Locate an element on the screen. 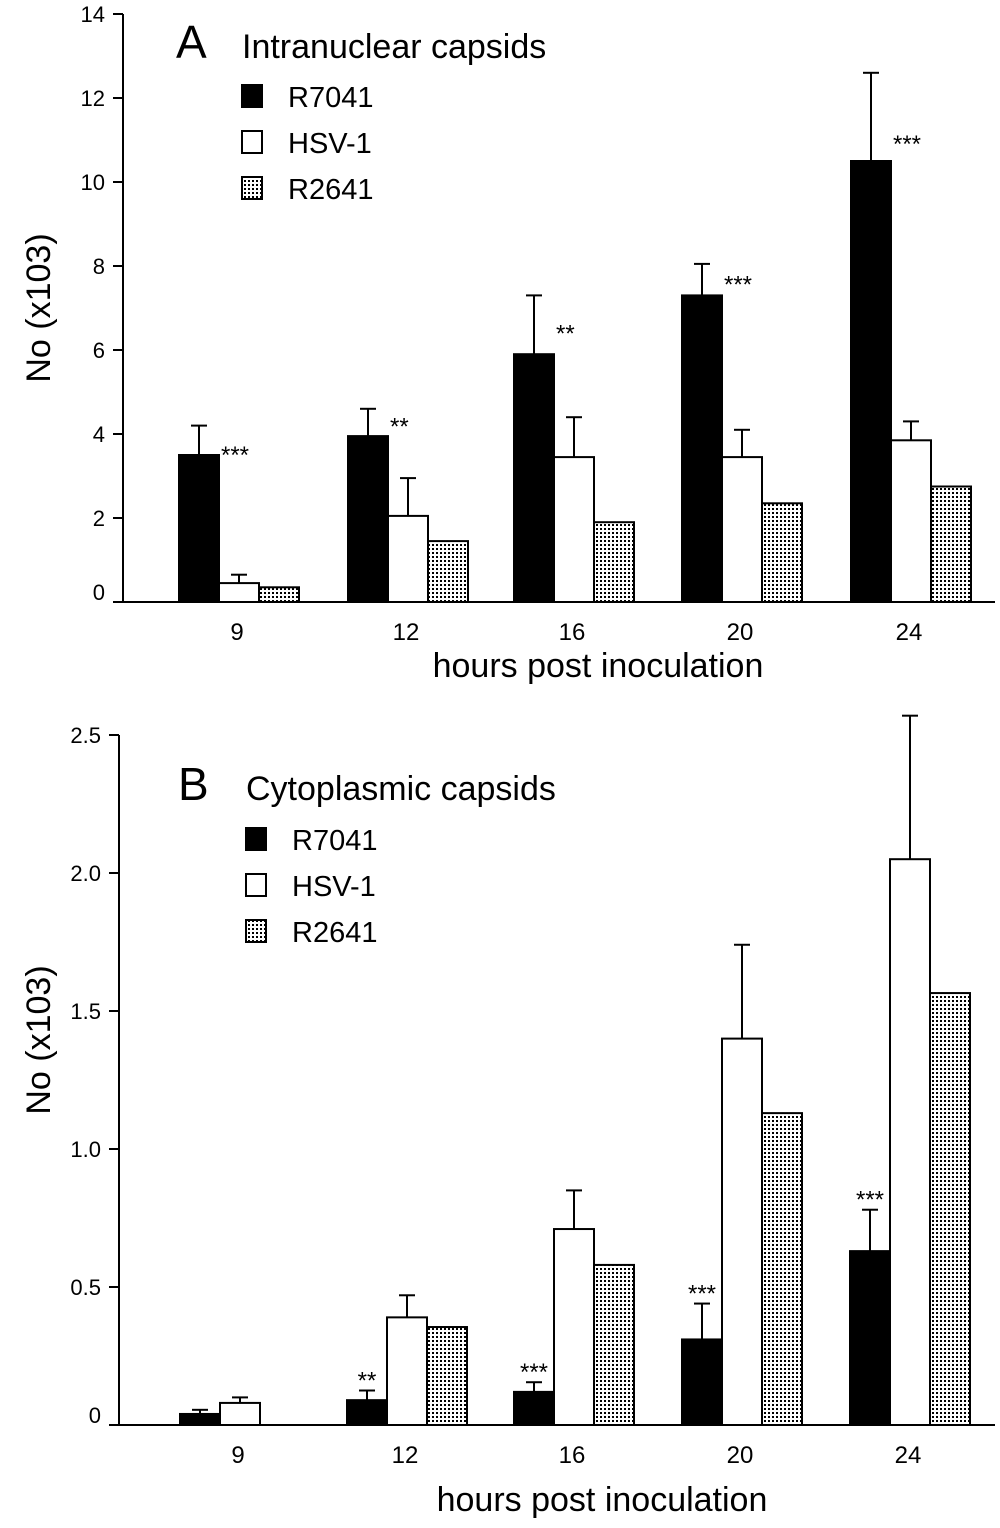 This screenshot has height=1528, width=1000. y-tick-label: 1.0 is located at coordinates (85, 1149).